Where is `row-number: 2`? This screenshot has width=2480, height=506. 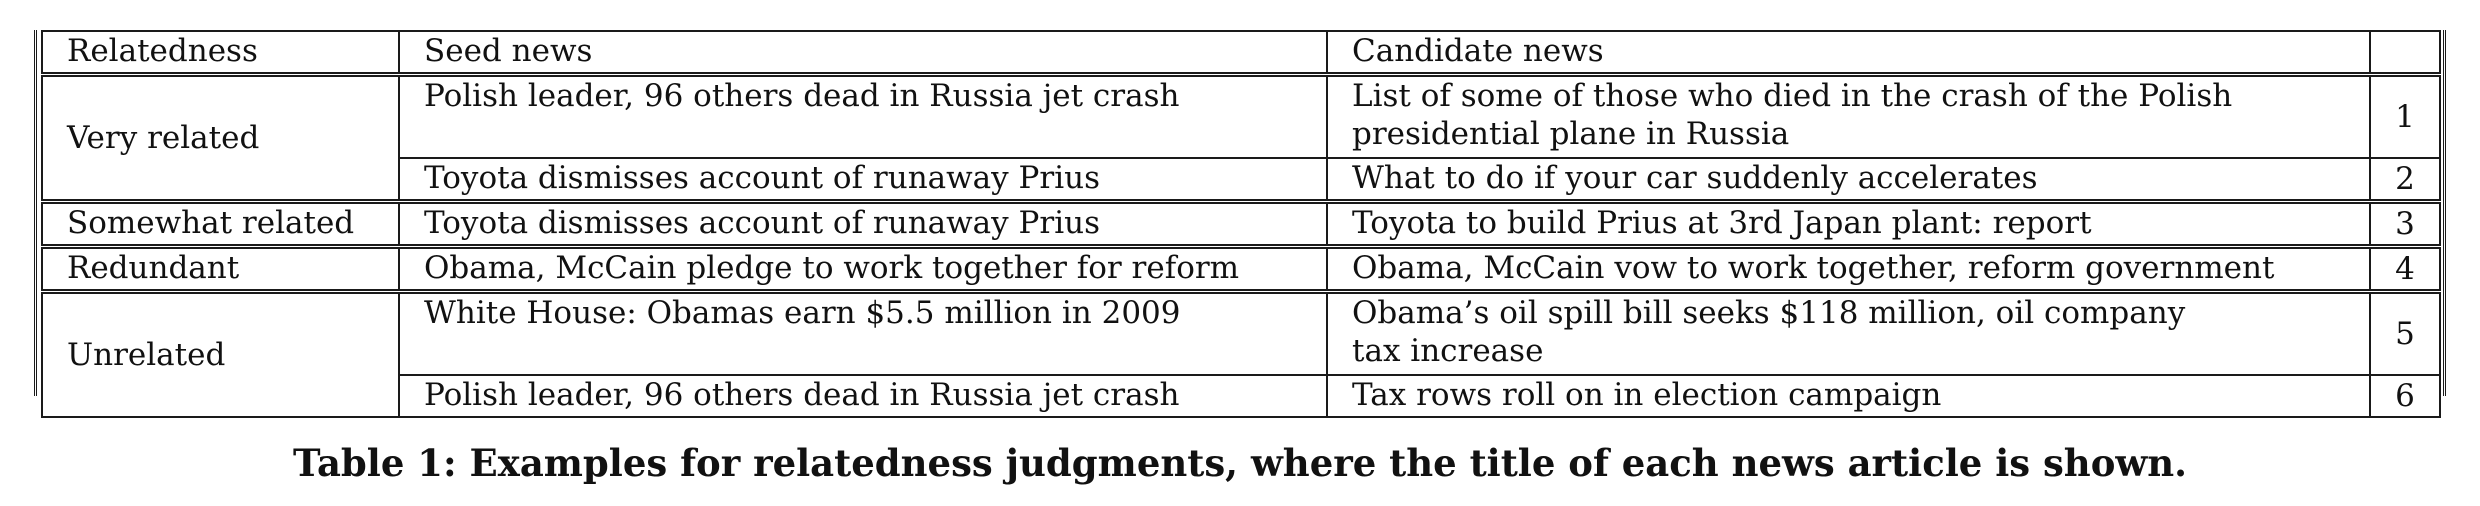 row-number: 2 is located at coordinates (2405, 180).